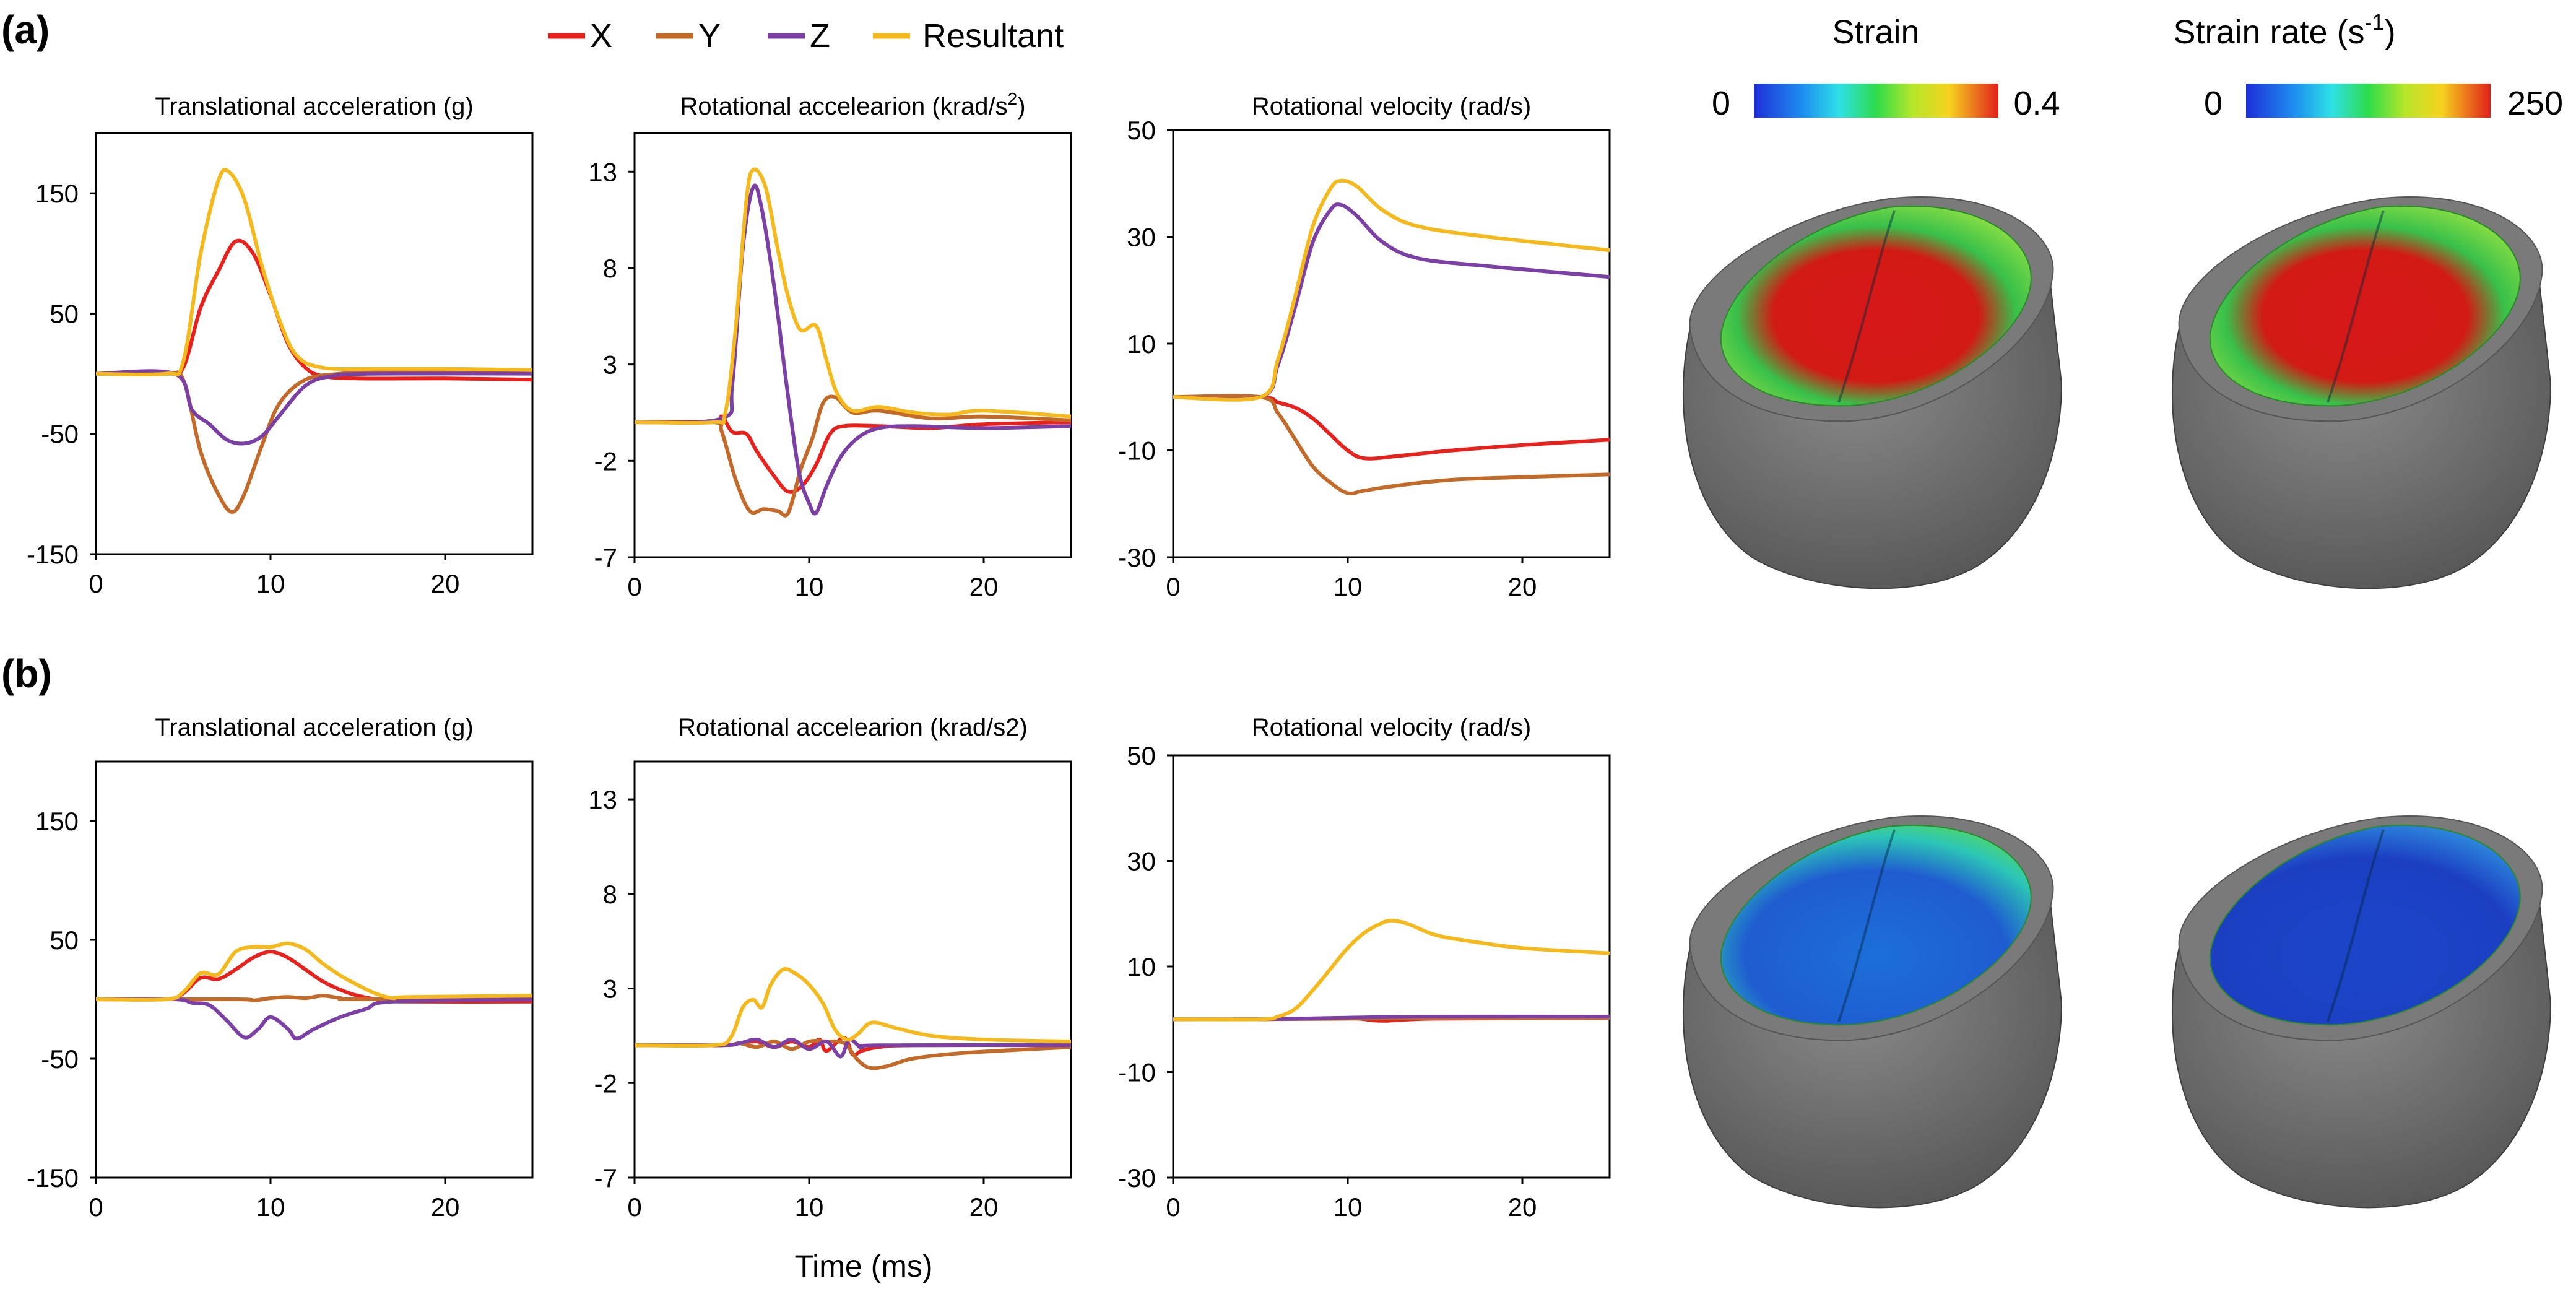 The height and width of the screenshot is (1294, 2576). What do you see at coordinates (2213, 103) in the screenshot?
I see `colorbar-strain-rate-min: 0` at bounding box center [2213, 103].